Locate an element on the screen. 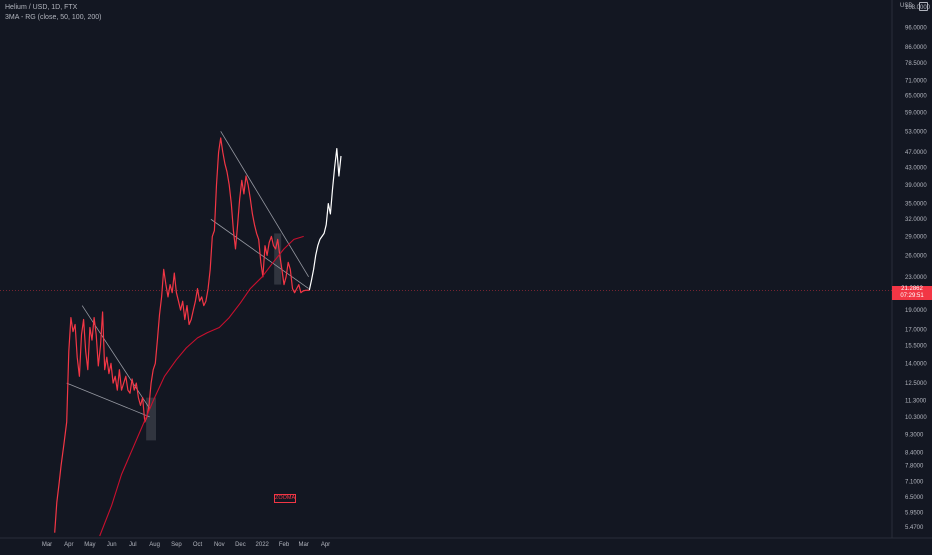 Image resolution: width=932 pixels, height=555 pixels. price-tick-label: 43.0000 is located at coordinates (916, 169).